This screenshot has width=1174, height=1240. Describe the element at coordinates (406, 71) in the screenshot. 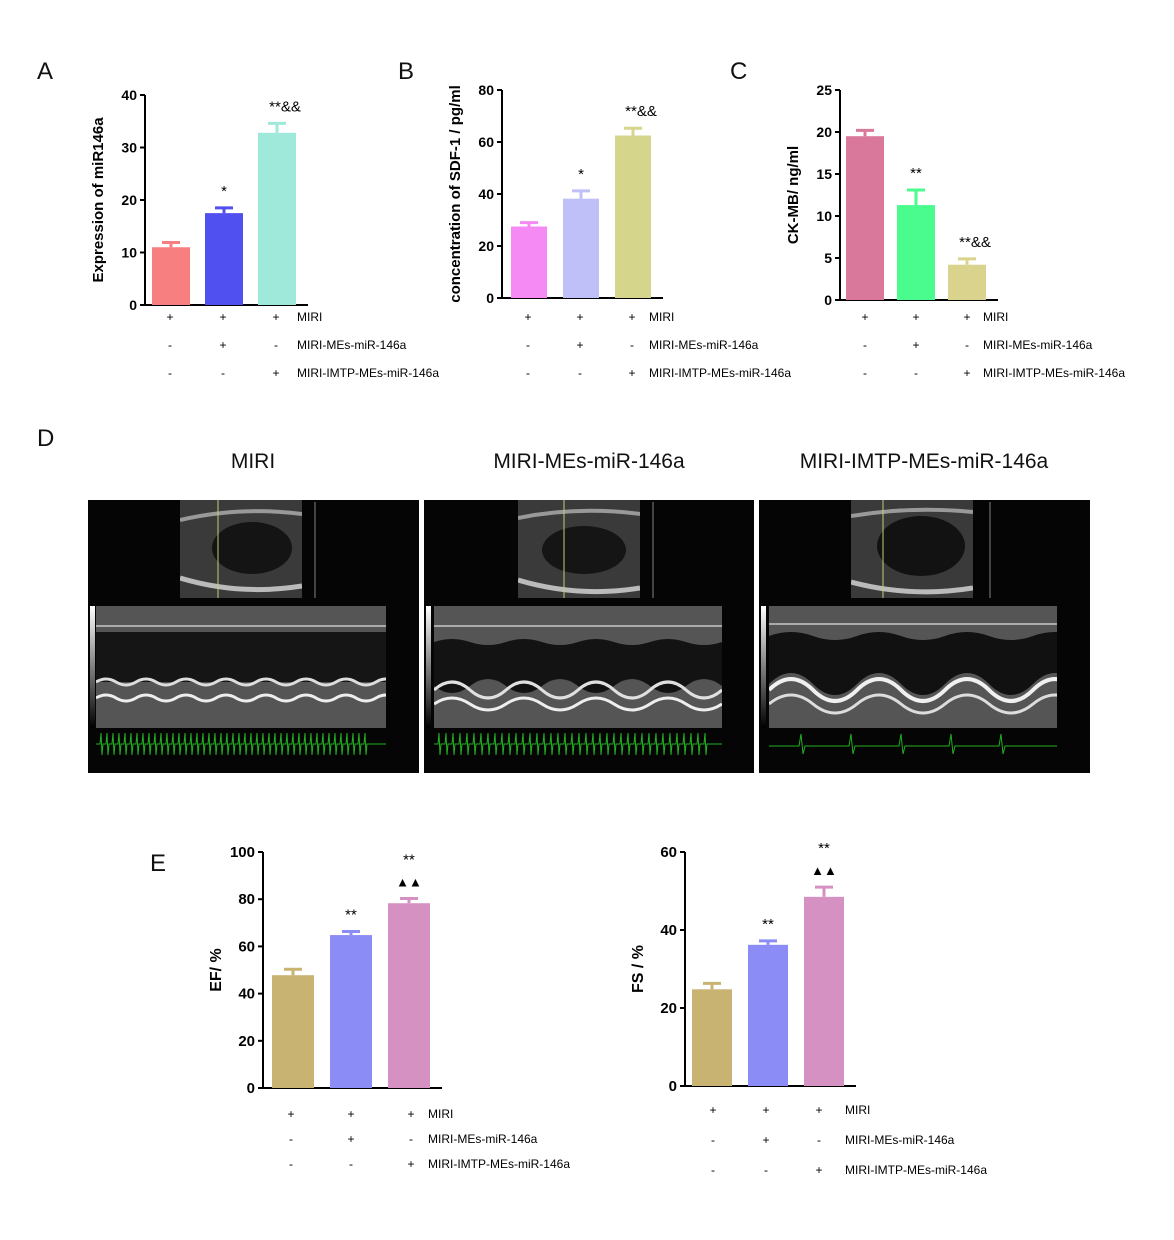

I see `panel-letter-b: B` at that location.